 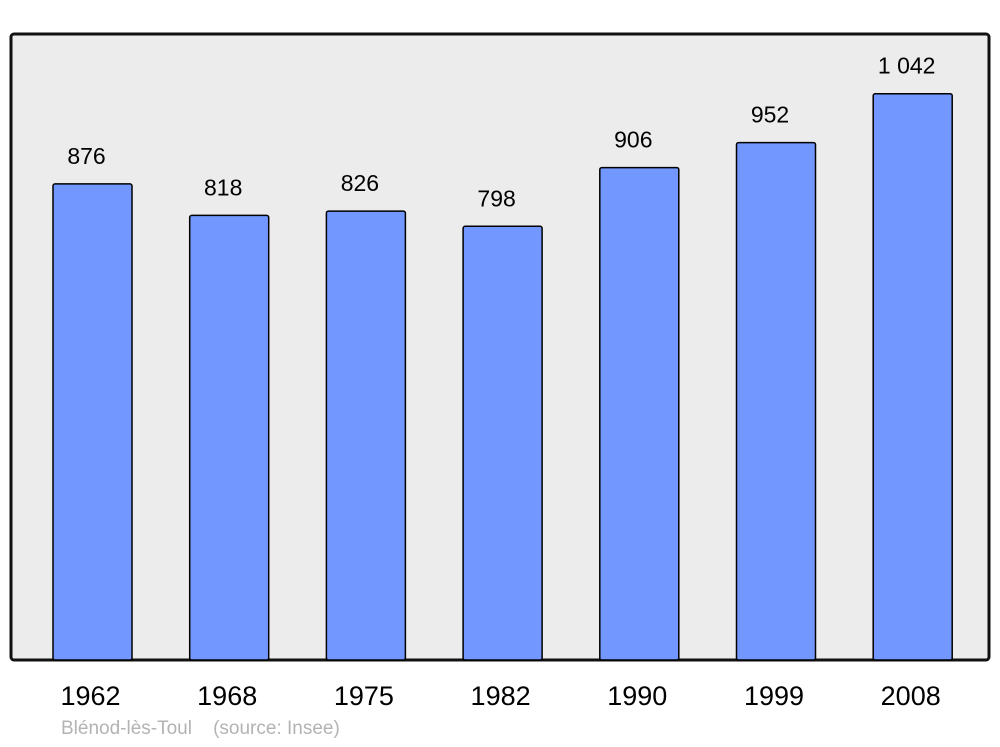 I want to click on value-label: 1 042, so click(x=907, y=66).